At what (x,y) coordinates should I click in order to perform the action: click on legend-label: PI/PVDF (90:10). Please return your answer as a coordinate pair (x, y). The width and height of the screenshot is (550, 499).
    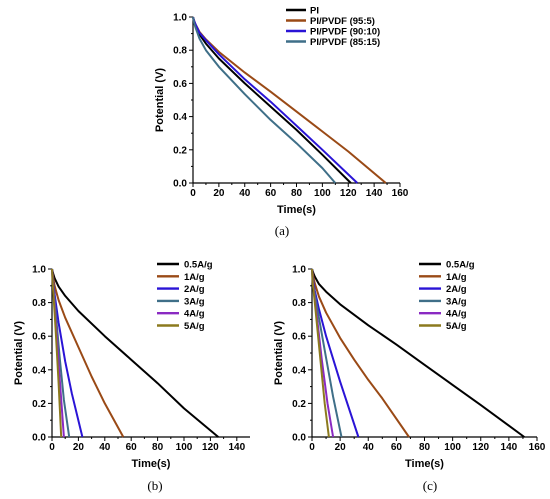
    Looking at the image, I should click on (345, 32).